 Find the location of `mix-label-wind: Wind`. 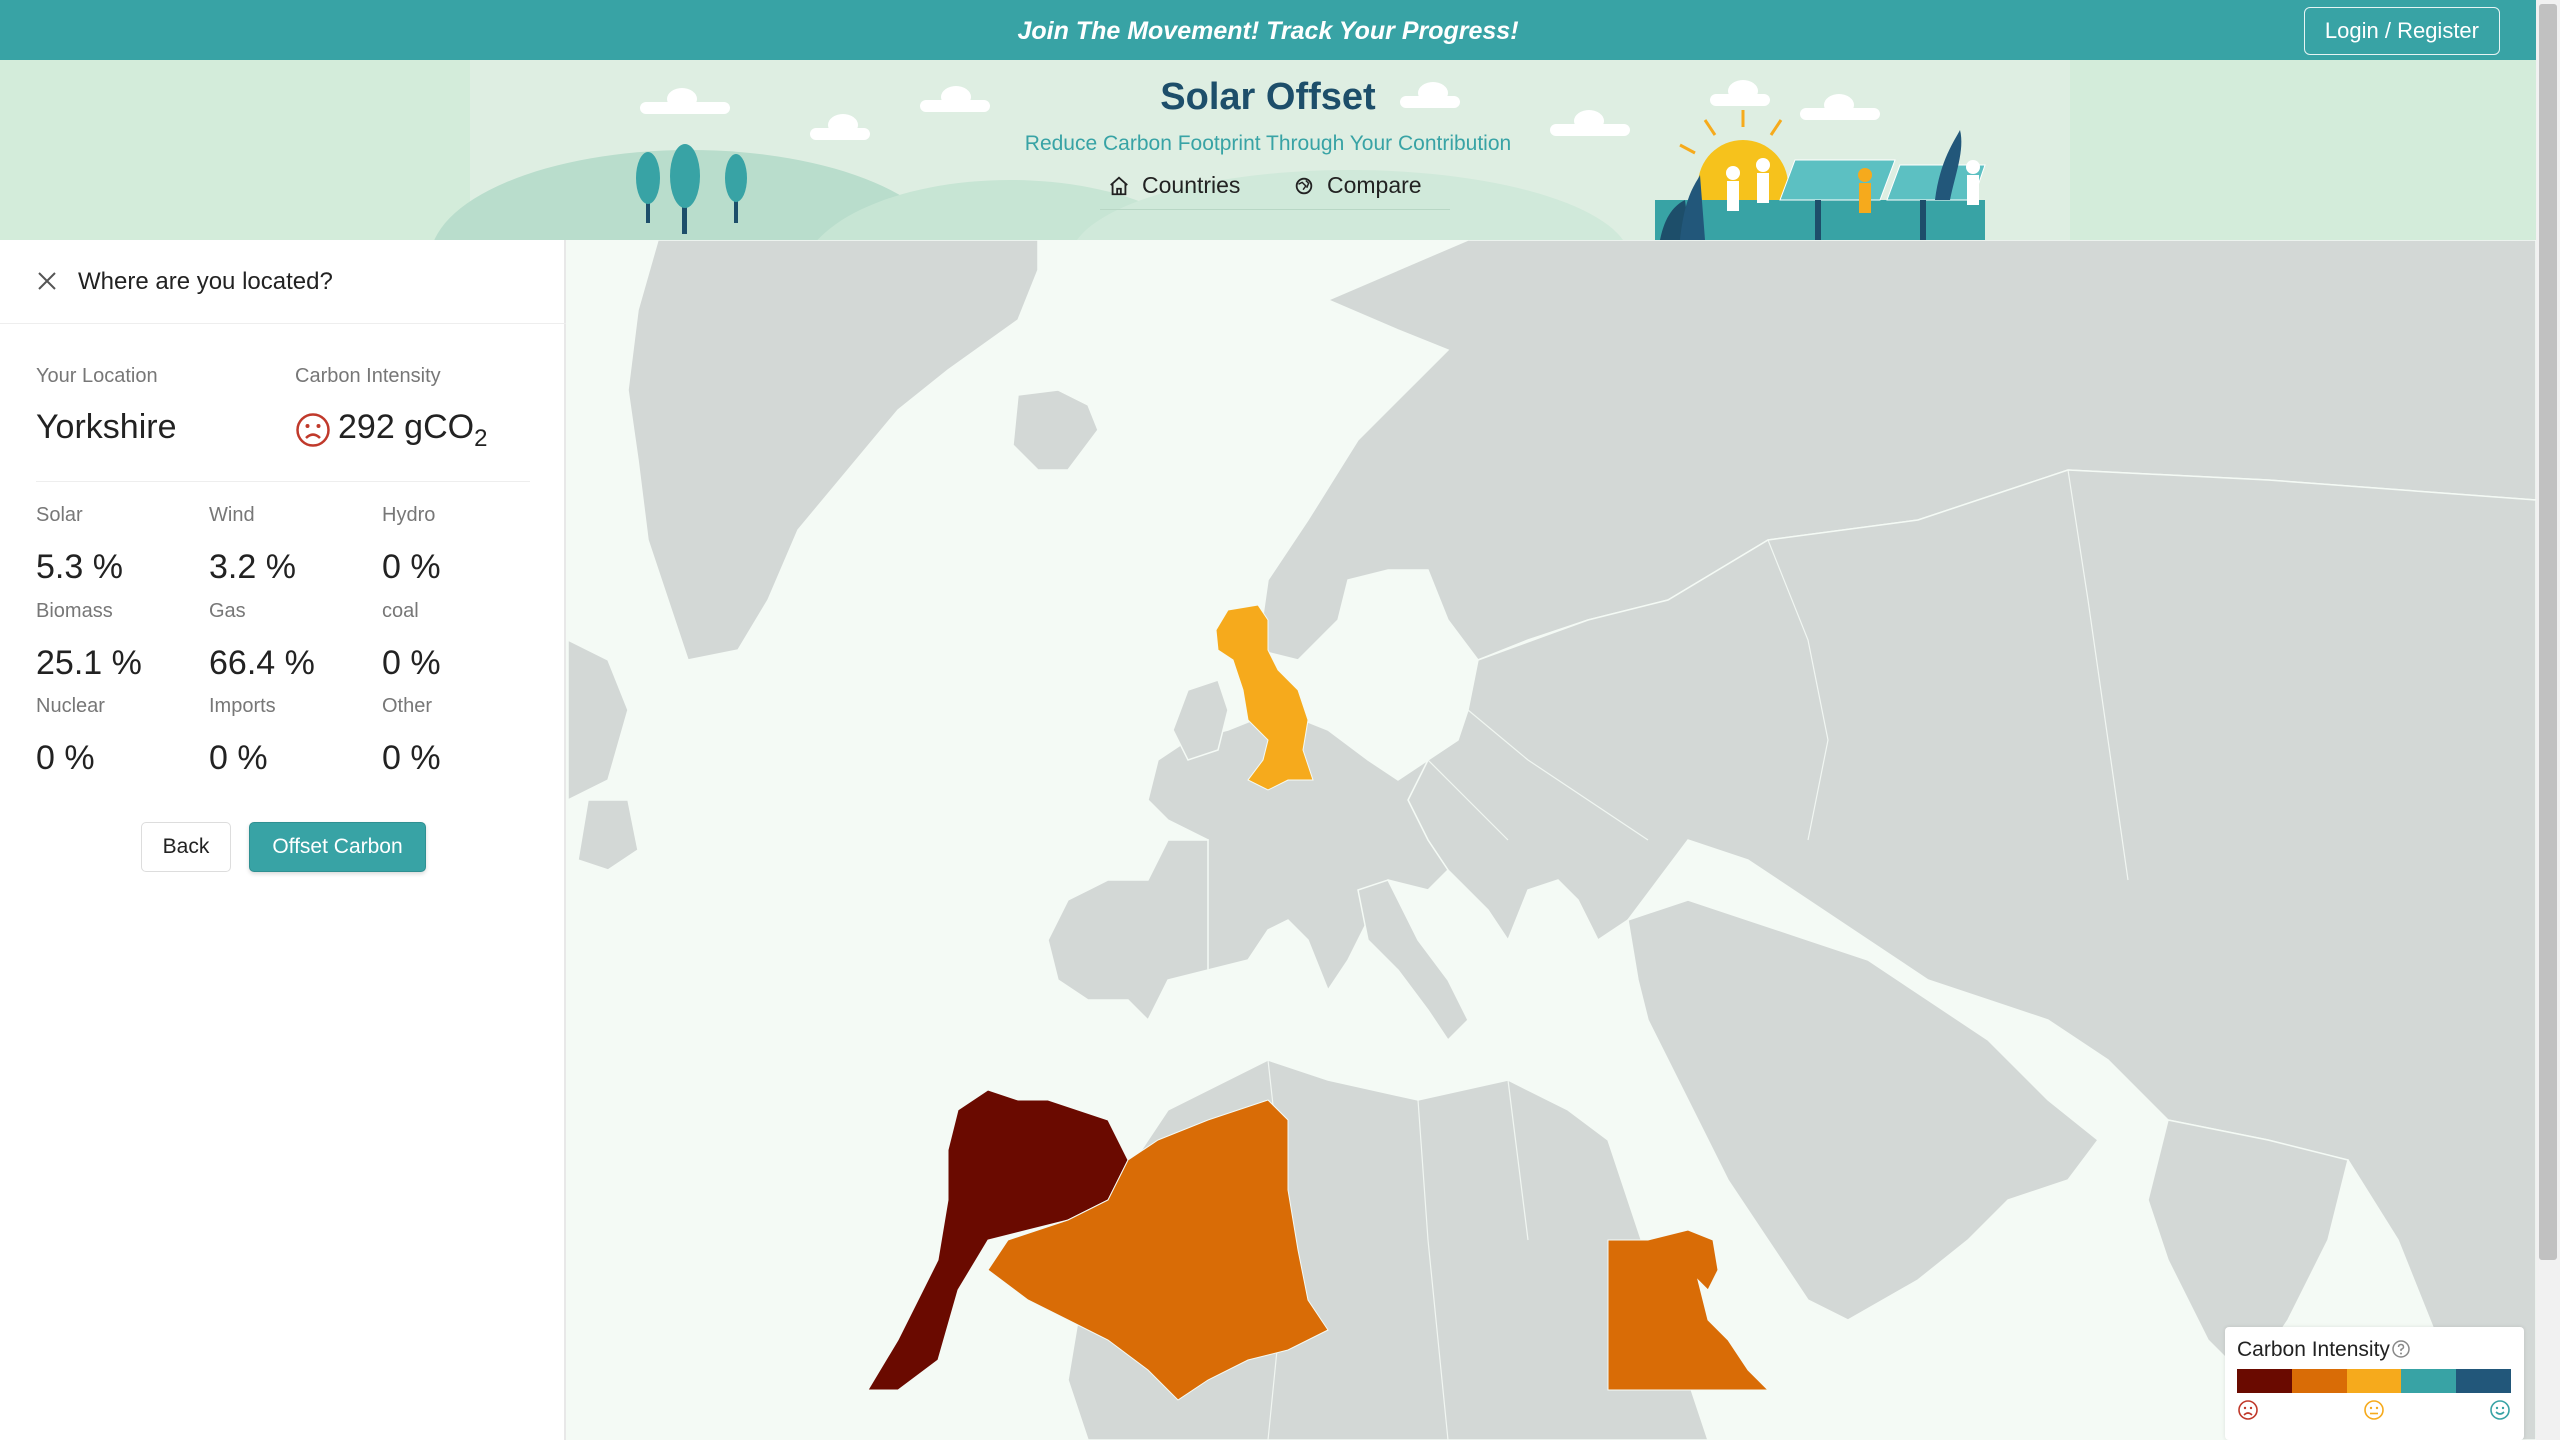

mix-label-wind: Wind is located at coordinates (232, 515).